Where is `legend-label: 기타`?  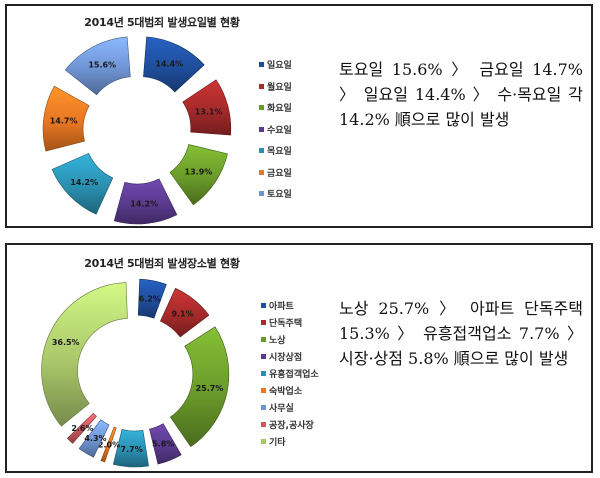 legend-label: 기타 is located at coordinates (277, 443).